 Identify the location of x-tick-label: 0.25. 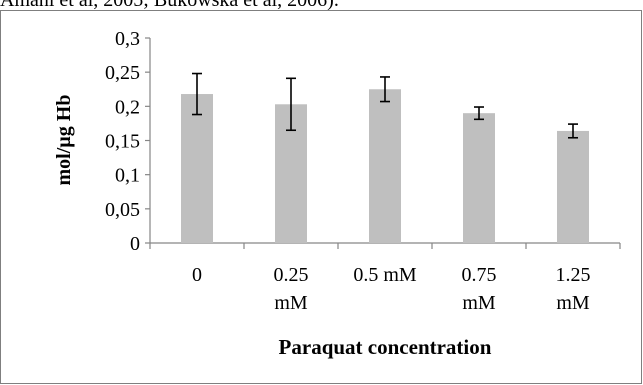
(291, 275).